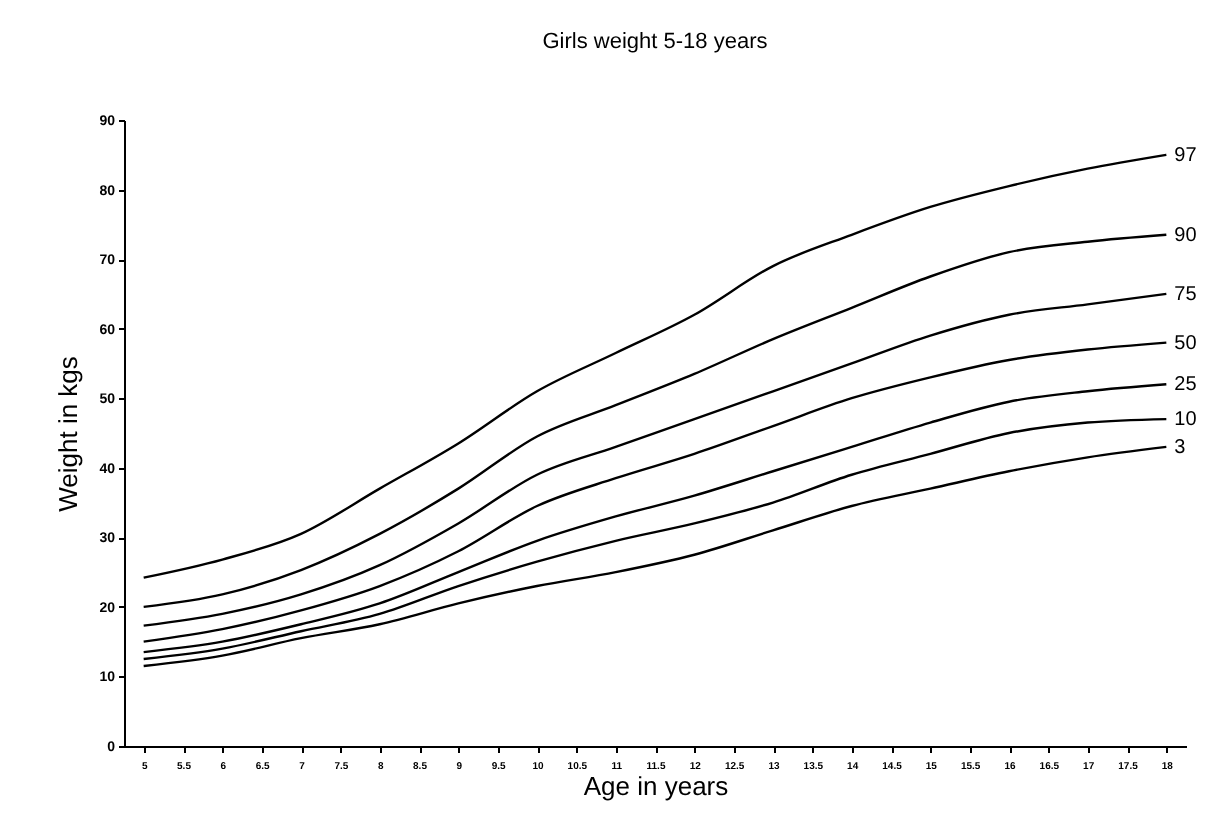  Describe the element at coordinates (1186, 420) in the screenshot. I see `series-label: 10` at that location.